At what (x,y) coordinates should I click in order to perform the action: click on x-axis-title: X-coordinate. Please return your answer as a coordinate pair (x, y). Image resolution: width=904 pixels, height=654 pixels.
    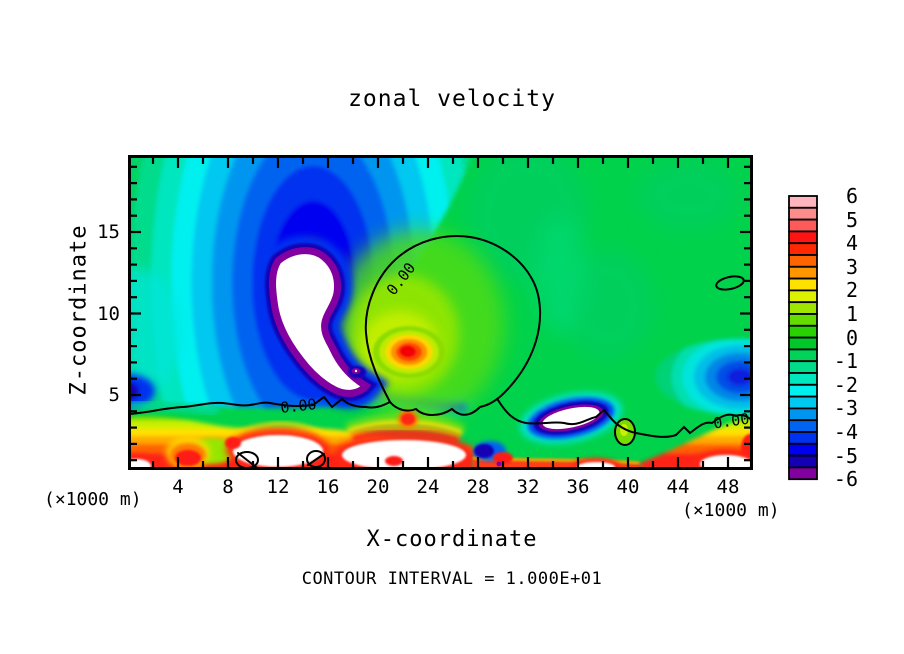
    Looking at the image, I should click on (452, 539).